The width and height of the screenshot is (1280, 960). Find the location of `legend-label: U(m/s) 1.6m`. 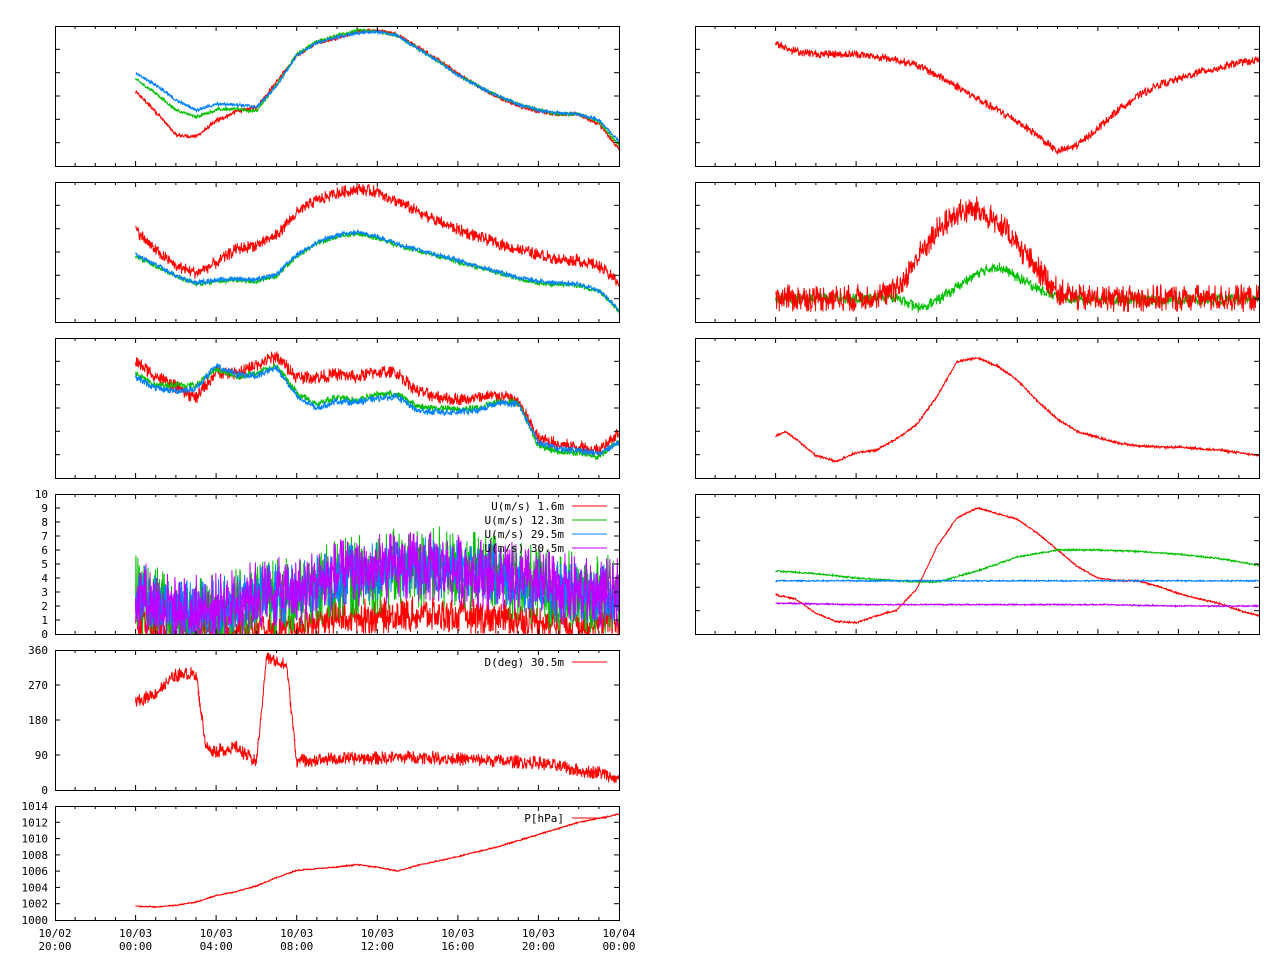

legend-label: U(m/s) 1.6m is located at coordinates (527, 506).